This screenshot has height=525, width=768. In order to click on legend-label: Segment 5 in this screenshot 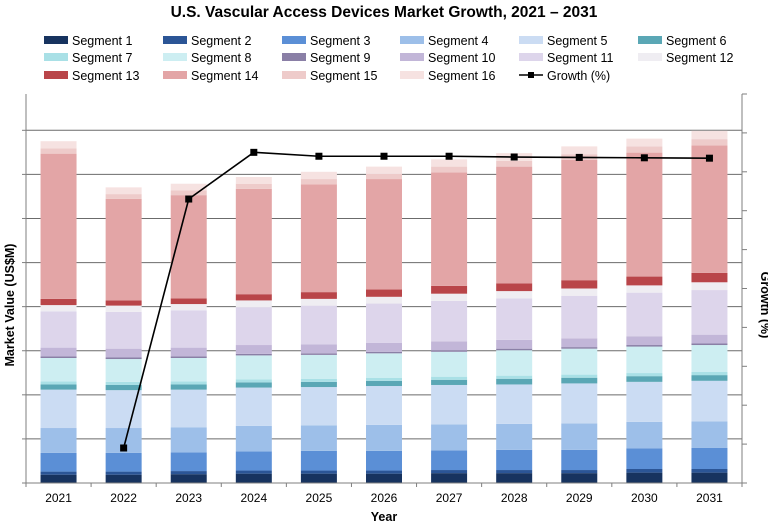, I will do `click(577, 41)`.